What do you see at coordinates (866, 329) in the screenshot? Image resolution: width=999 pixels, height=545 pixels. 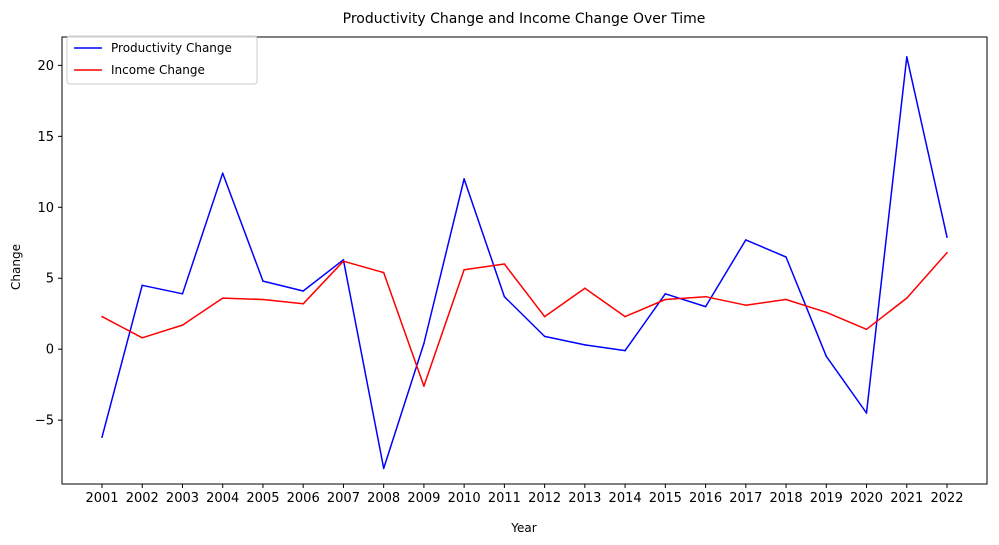 I see `data-point-income-change-2020` at bounding box center [866, 329].